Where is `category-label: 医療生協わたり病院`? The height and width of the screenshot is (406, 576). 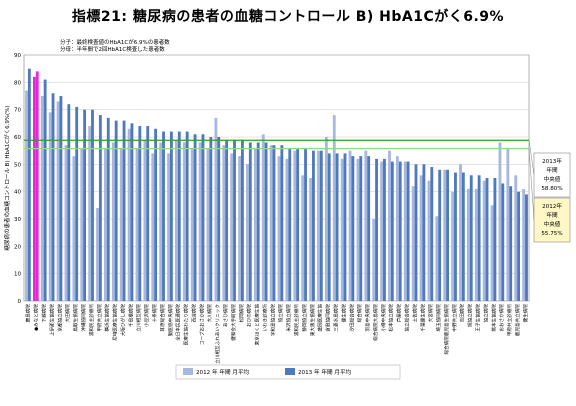 category-label: 医療生協わたり病院 is located at coordinates (186, 325).